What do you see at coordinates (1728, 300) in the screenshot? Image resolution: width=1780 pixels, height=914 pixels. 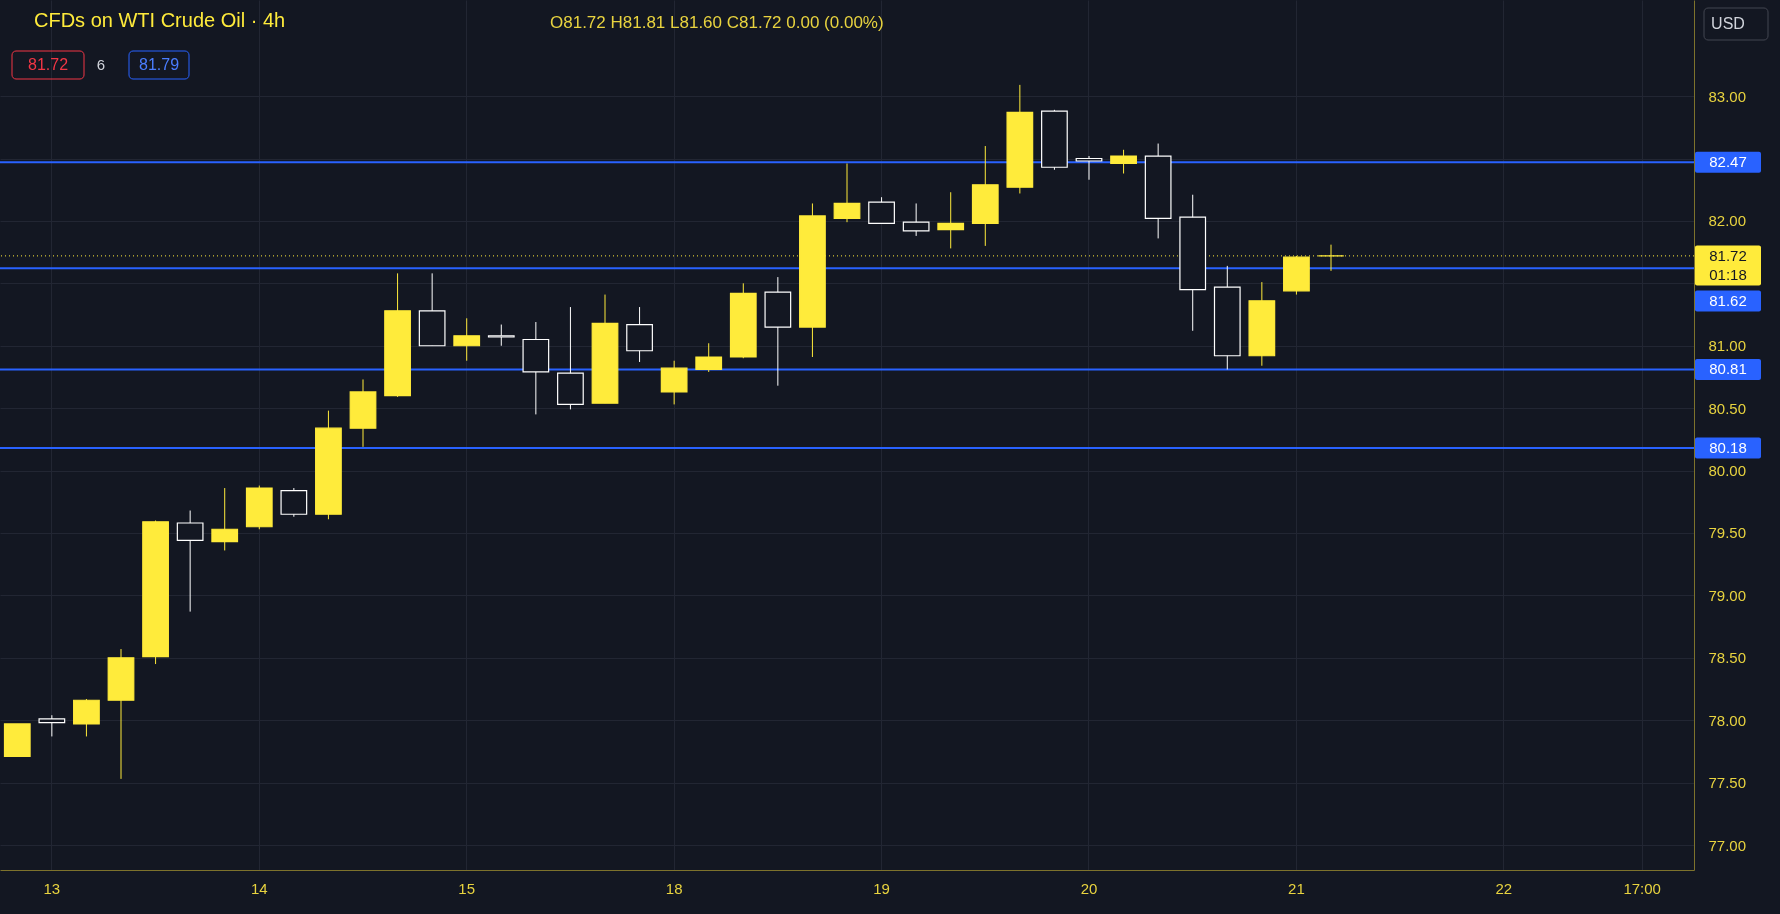 I see `ref-line-label: 81.62` at bounding box center [1728, 300].